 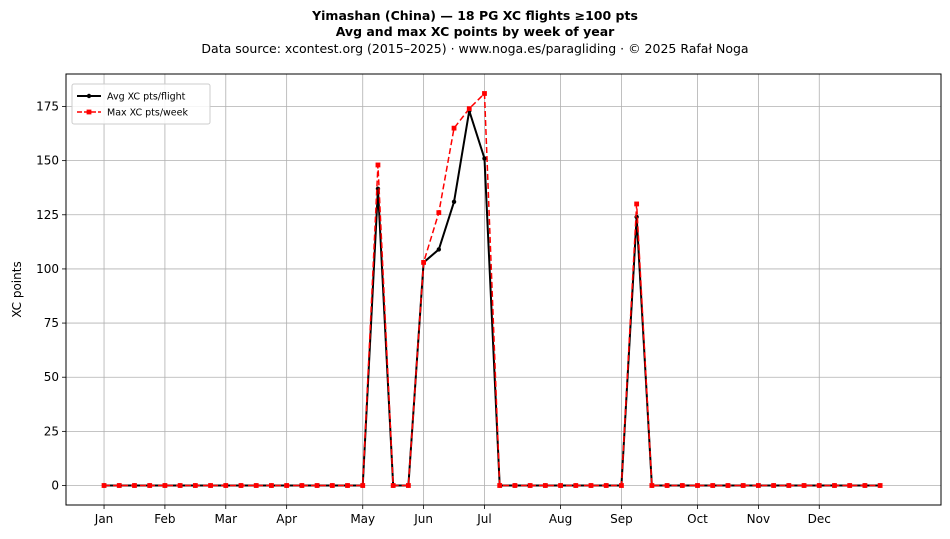 I want to click on legend-box, so click(x=141, y=104).